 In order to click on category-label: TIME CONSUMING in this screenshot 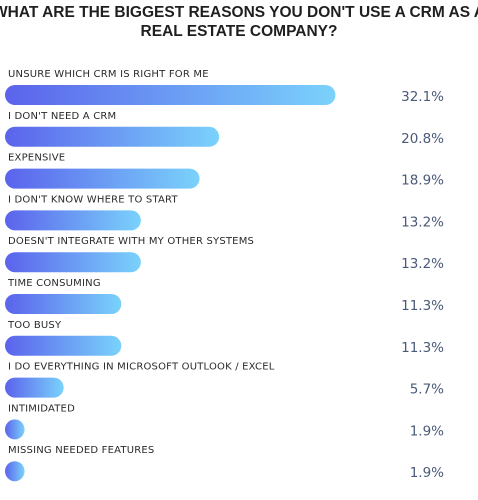, I will do `click(54, 283)`.